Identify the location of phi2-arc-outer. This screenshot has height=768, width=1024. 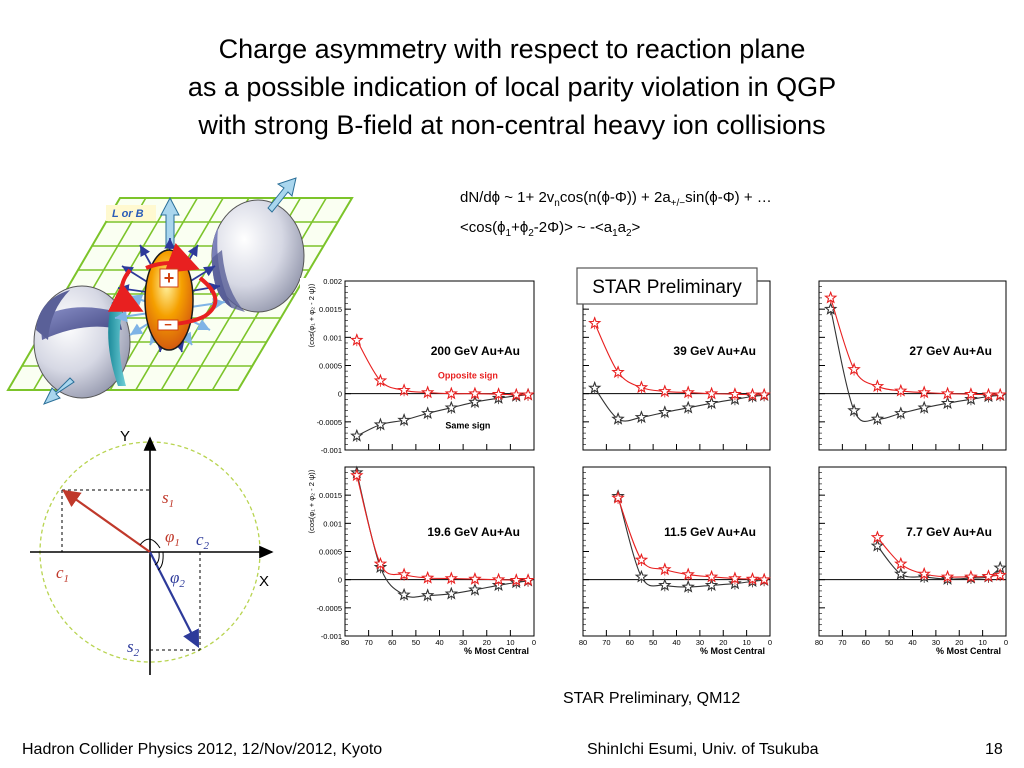
(160, 561).